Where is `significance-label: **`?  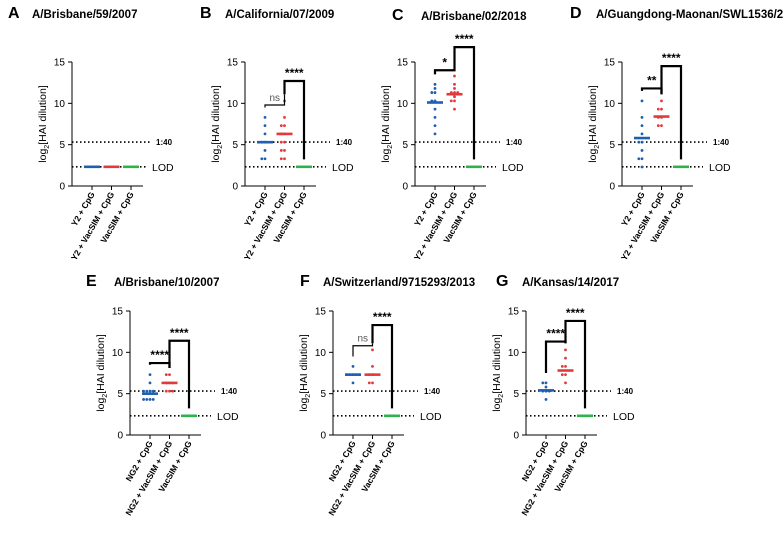 significance-label: ** is located at coordinates (652, 80).